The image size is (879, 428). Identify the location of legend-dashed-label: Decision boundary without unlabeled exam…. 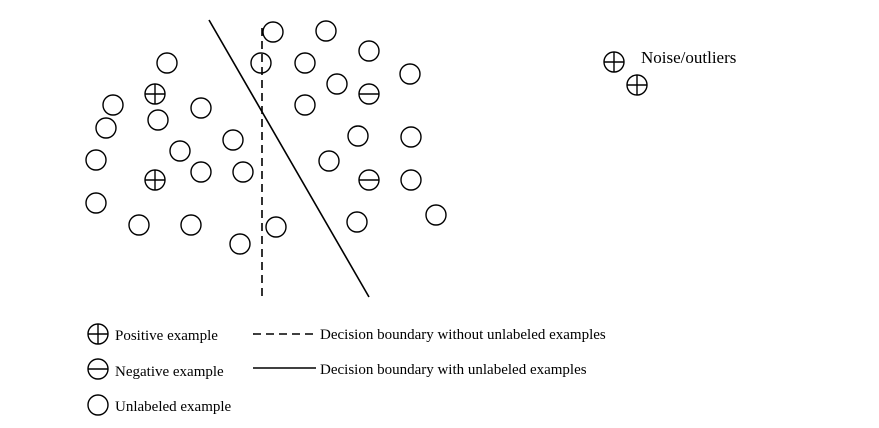
(463, 335).